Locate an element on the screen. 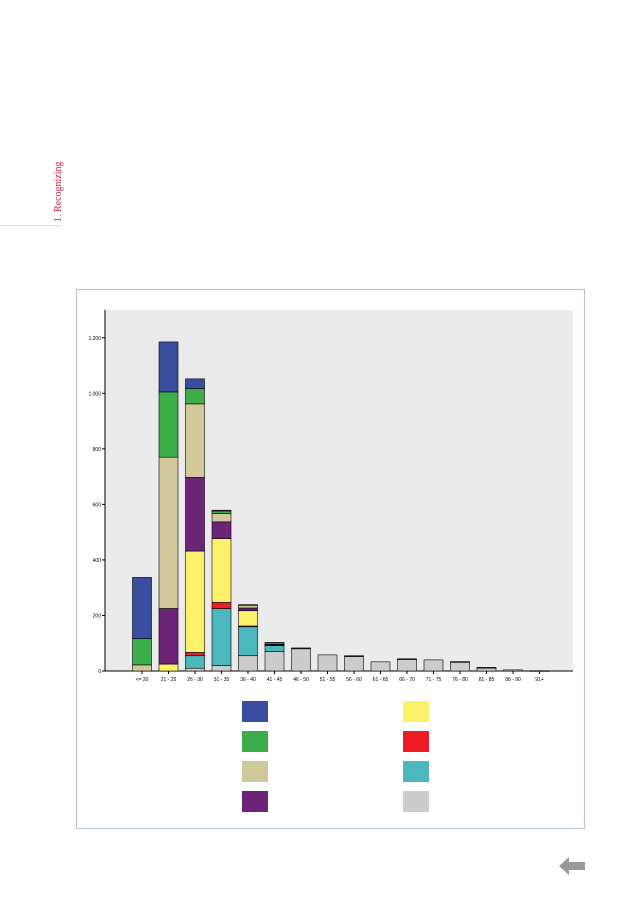 The height and width of the screenshot is (907, 643). x-tick-label: 31 - 35 is located at coordinates (222, 680).